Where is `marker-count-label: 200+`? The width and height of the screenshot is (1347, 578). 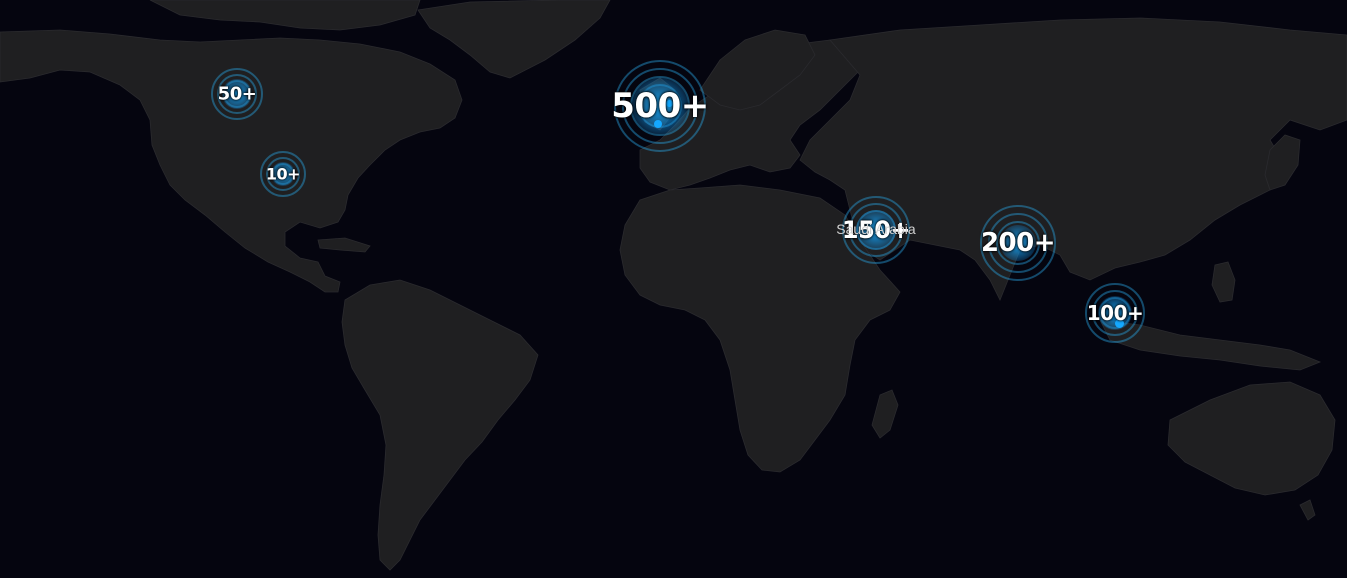 marker-count-label: 200+ is located at coordinates (1018, 243).